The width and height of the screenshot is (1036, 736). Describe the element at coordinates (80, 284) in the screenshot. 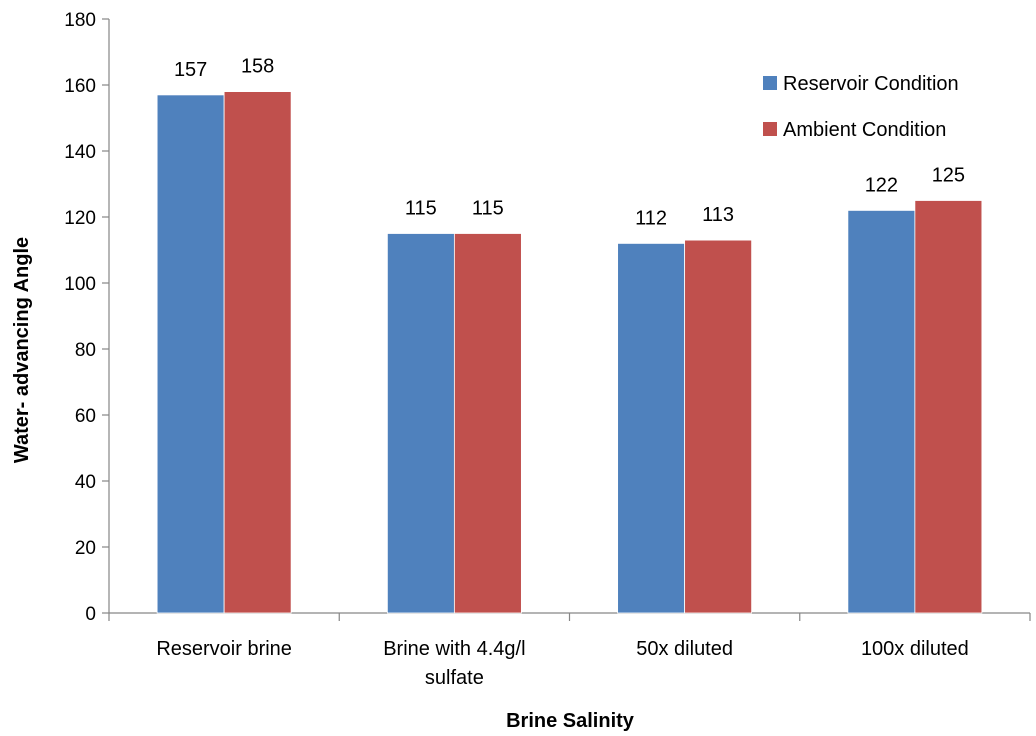

I see `y-tick-label: 100` at that location.